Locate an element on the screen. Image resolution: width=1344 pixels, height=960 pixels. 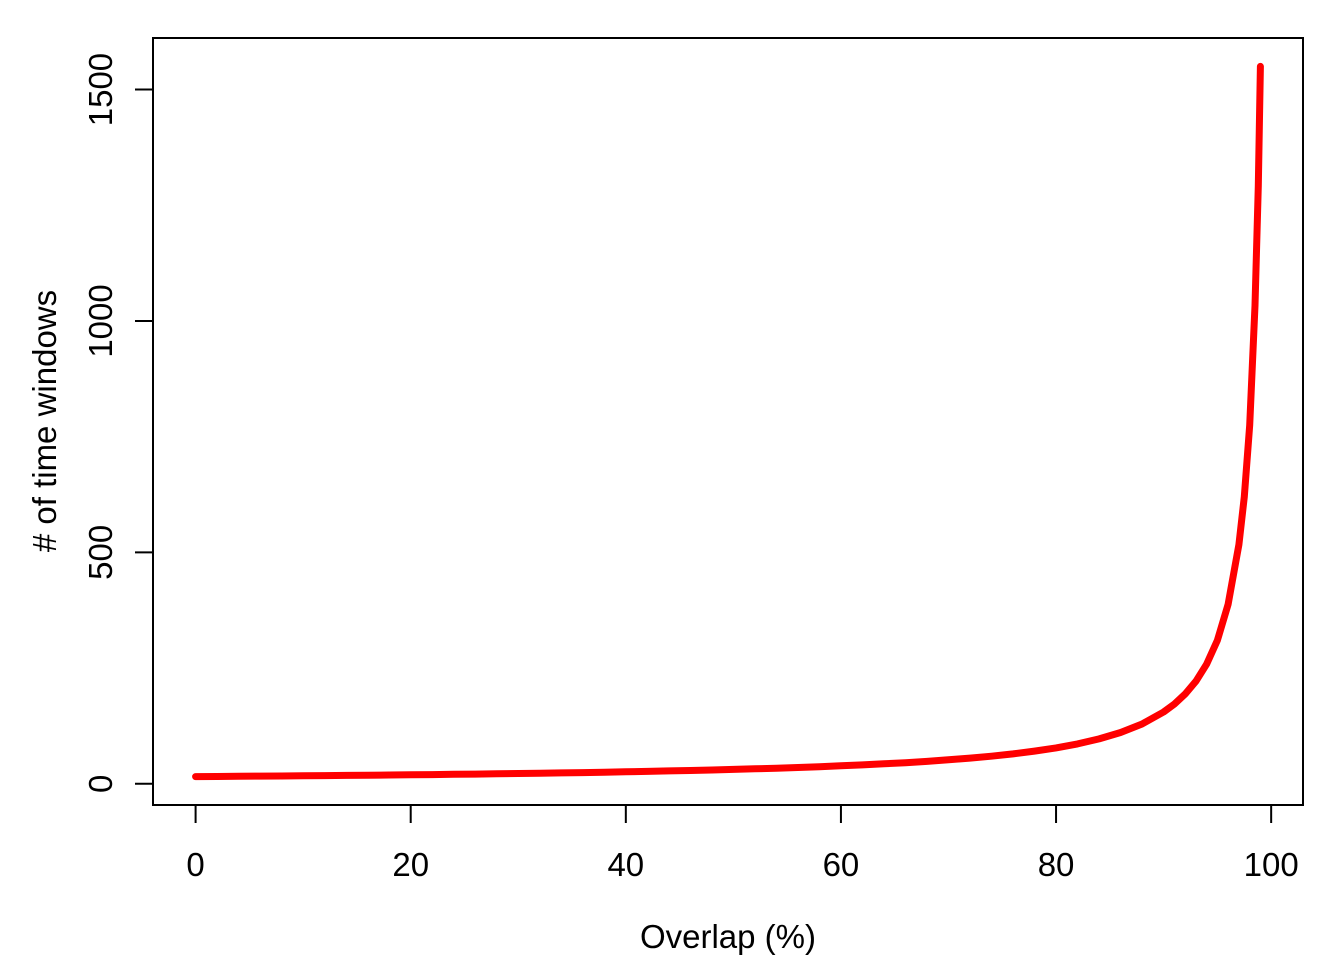
x-tick-label: 20 is located at coordinates (410, 864).